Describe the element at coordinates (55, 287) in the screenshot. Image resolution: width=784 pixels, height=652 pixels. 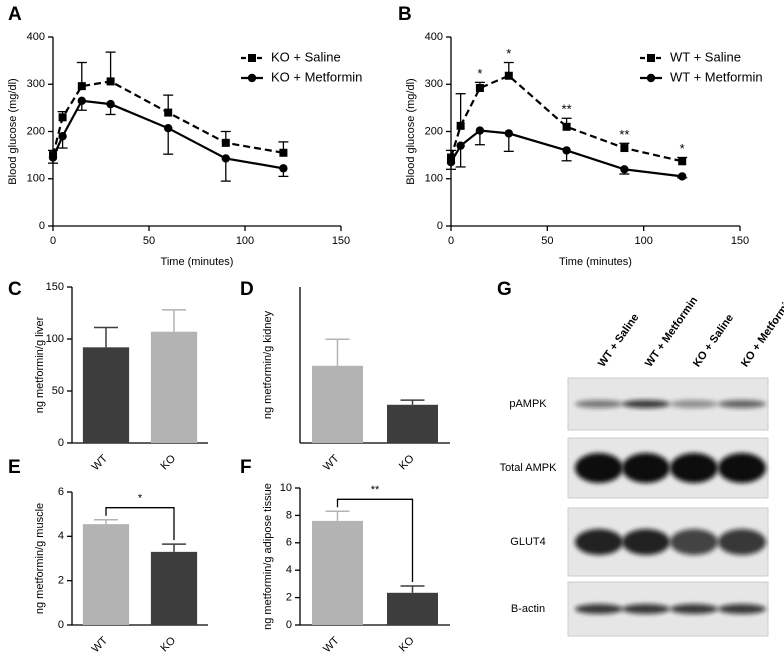
I see `y-tick-label: 150` at that location.